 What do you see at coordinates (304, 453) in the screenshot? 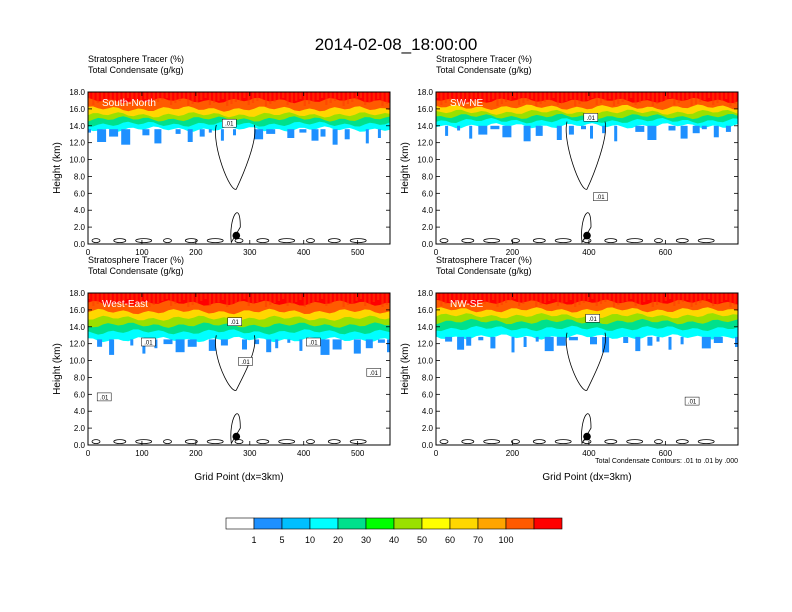
I see `x-tick-label: 400` at bounding box center [304, 453].